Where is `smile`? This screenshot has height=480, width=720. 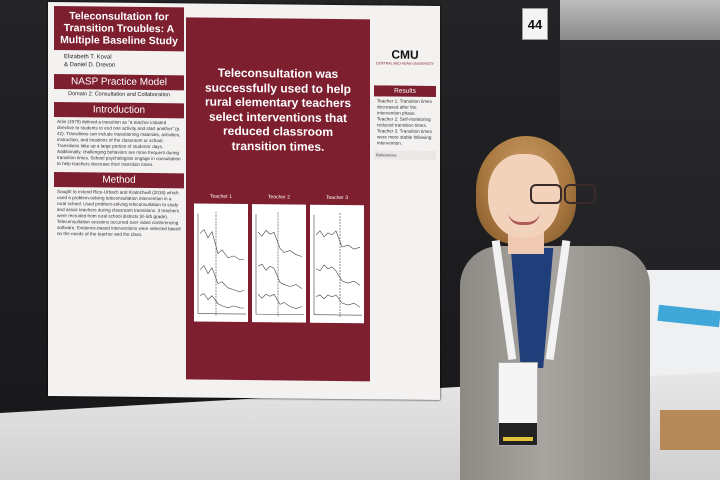
smile is located at coordinates (524, 218).